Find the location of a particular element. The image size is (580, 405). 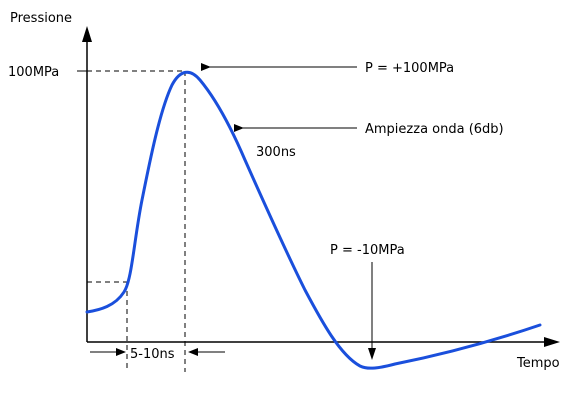

y-tick-label-100mpa: 100MPa is located at coordinates (33, 72).